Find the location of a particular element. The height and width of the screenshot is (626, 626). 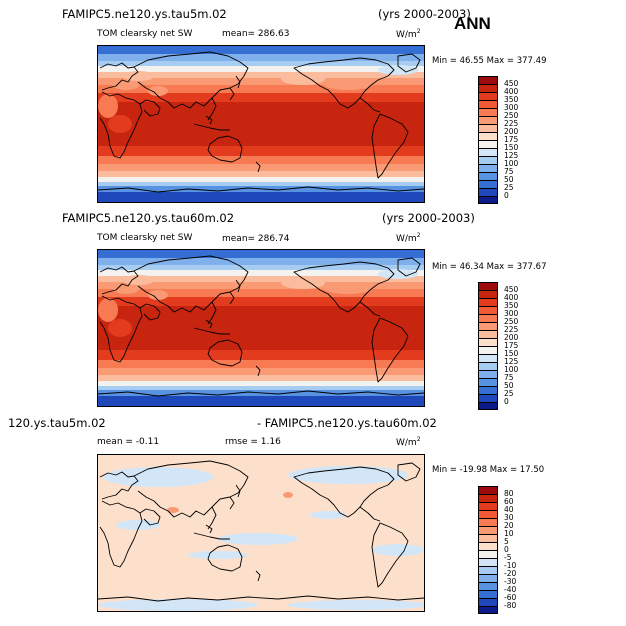

panel-1-mean: mean= 286.63 is located at coordinates (256, 34).